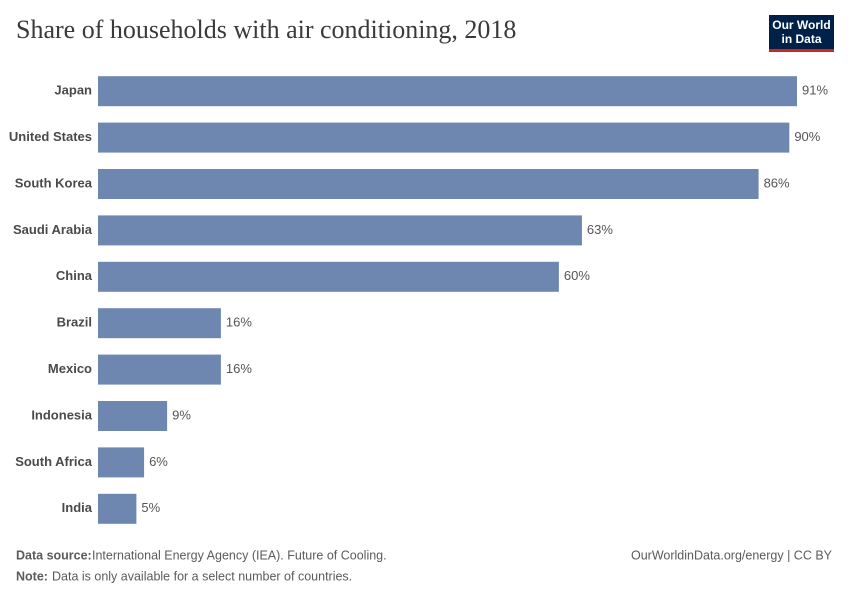 The width and height of the screenshot is (850, 605). Describe the element at coordinates (61, 414) in the screenshot. I see `category-label: Indonesia` at that location.